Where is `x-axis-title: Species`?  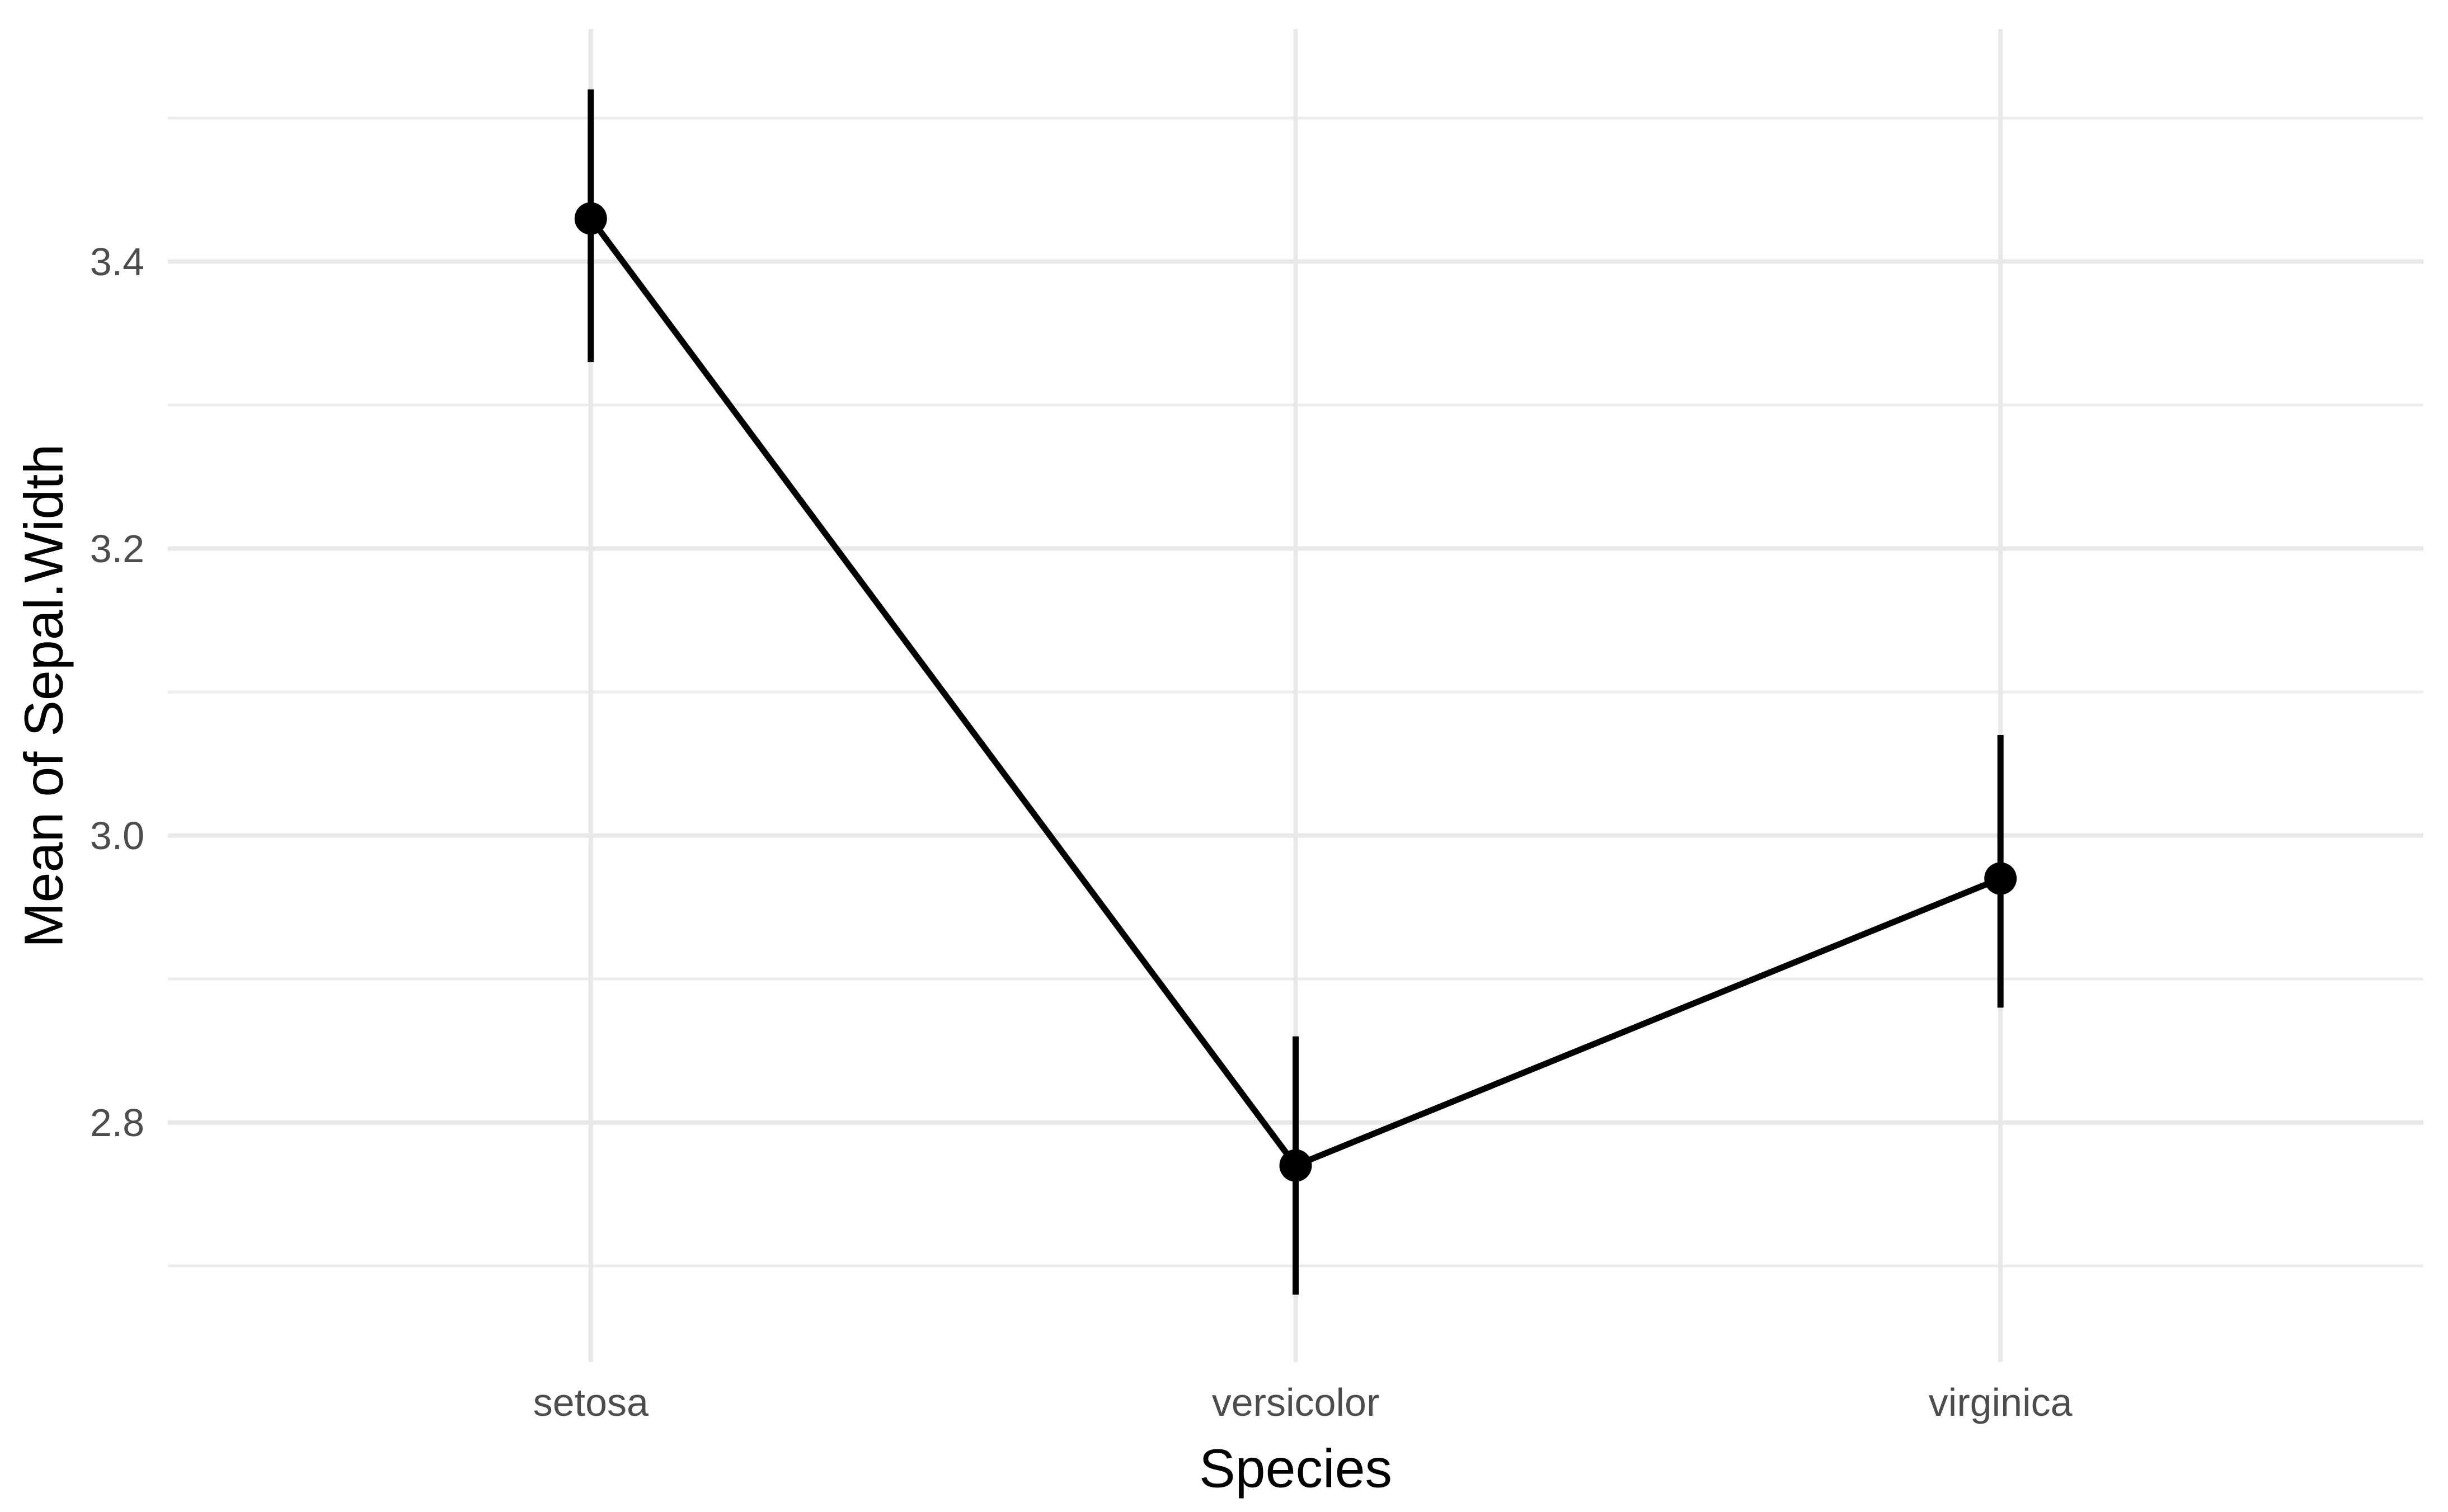 x-axis-title: Species is located at coordinates (1296, 1469).